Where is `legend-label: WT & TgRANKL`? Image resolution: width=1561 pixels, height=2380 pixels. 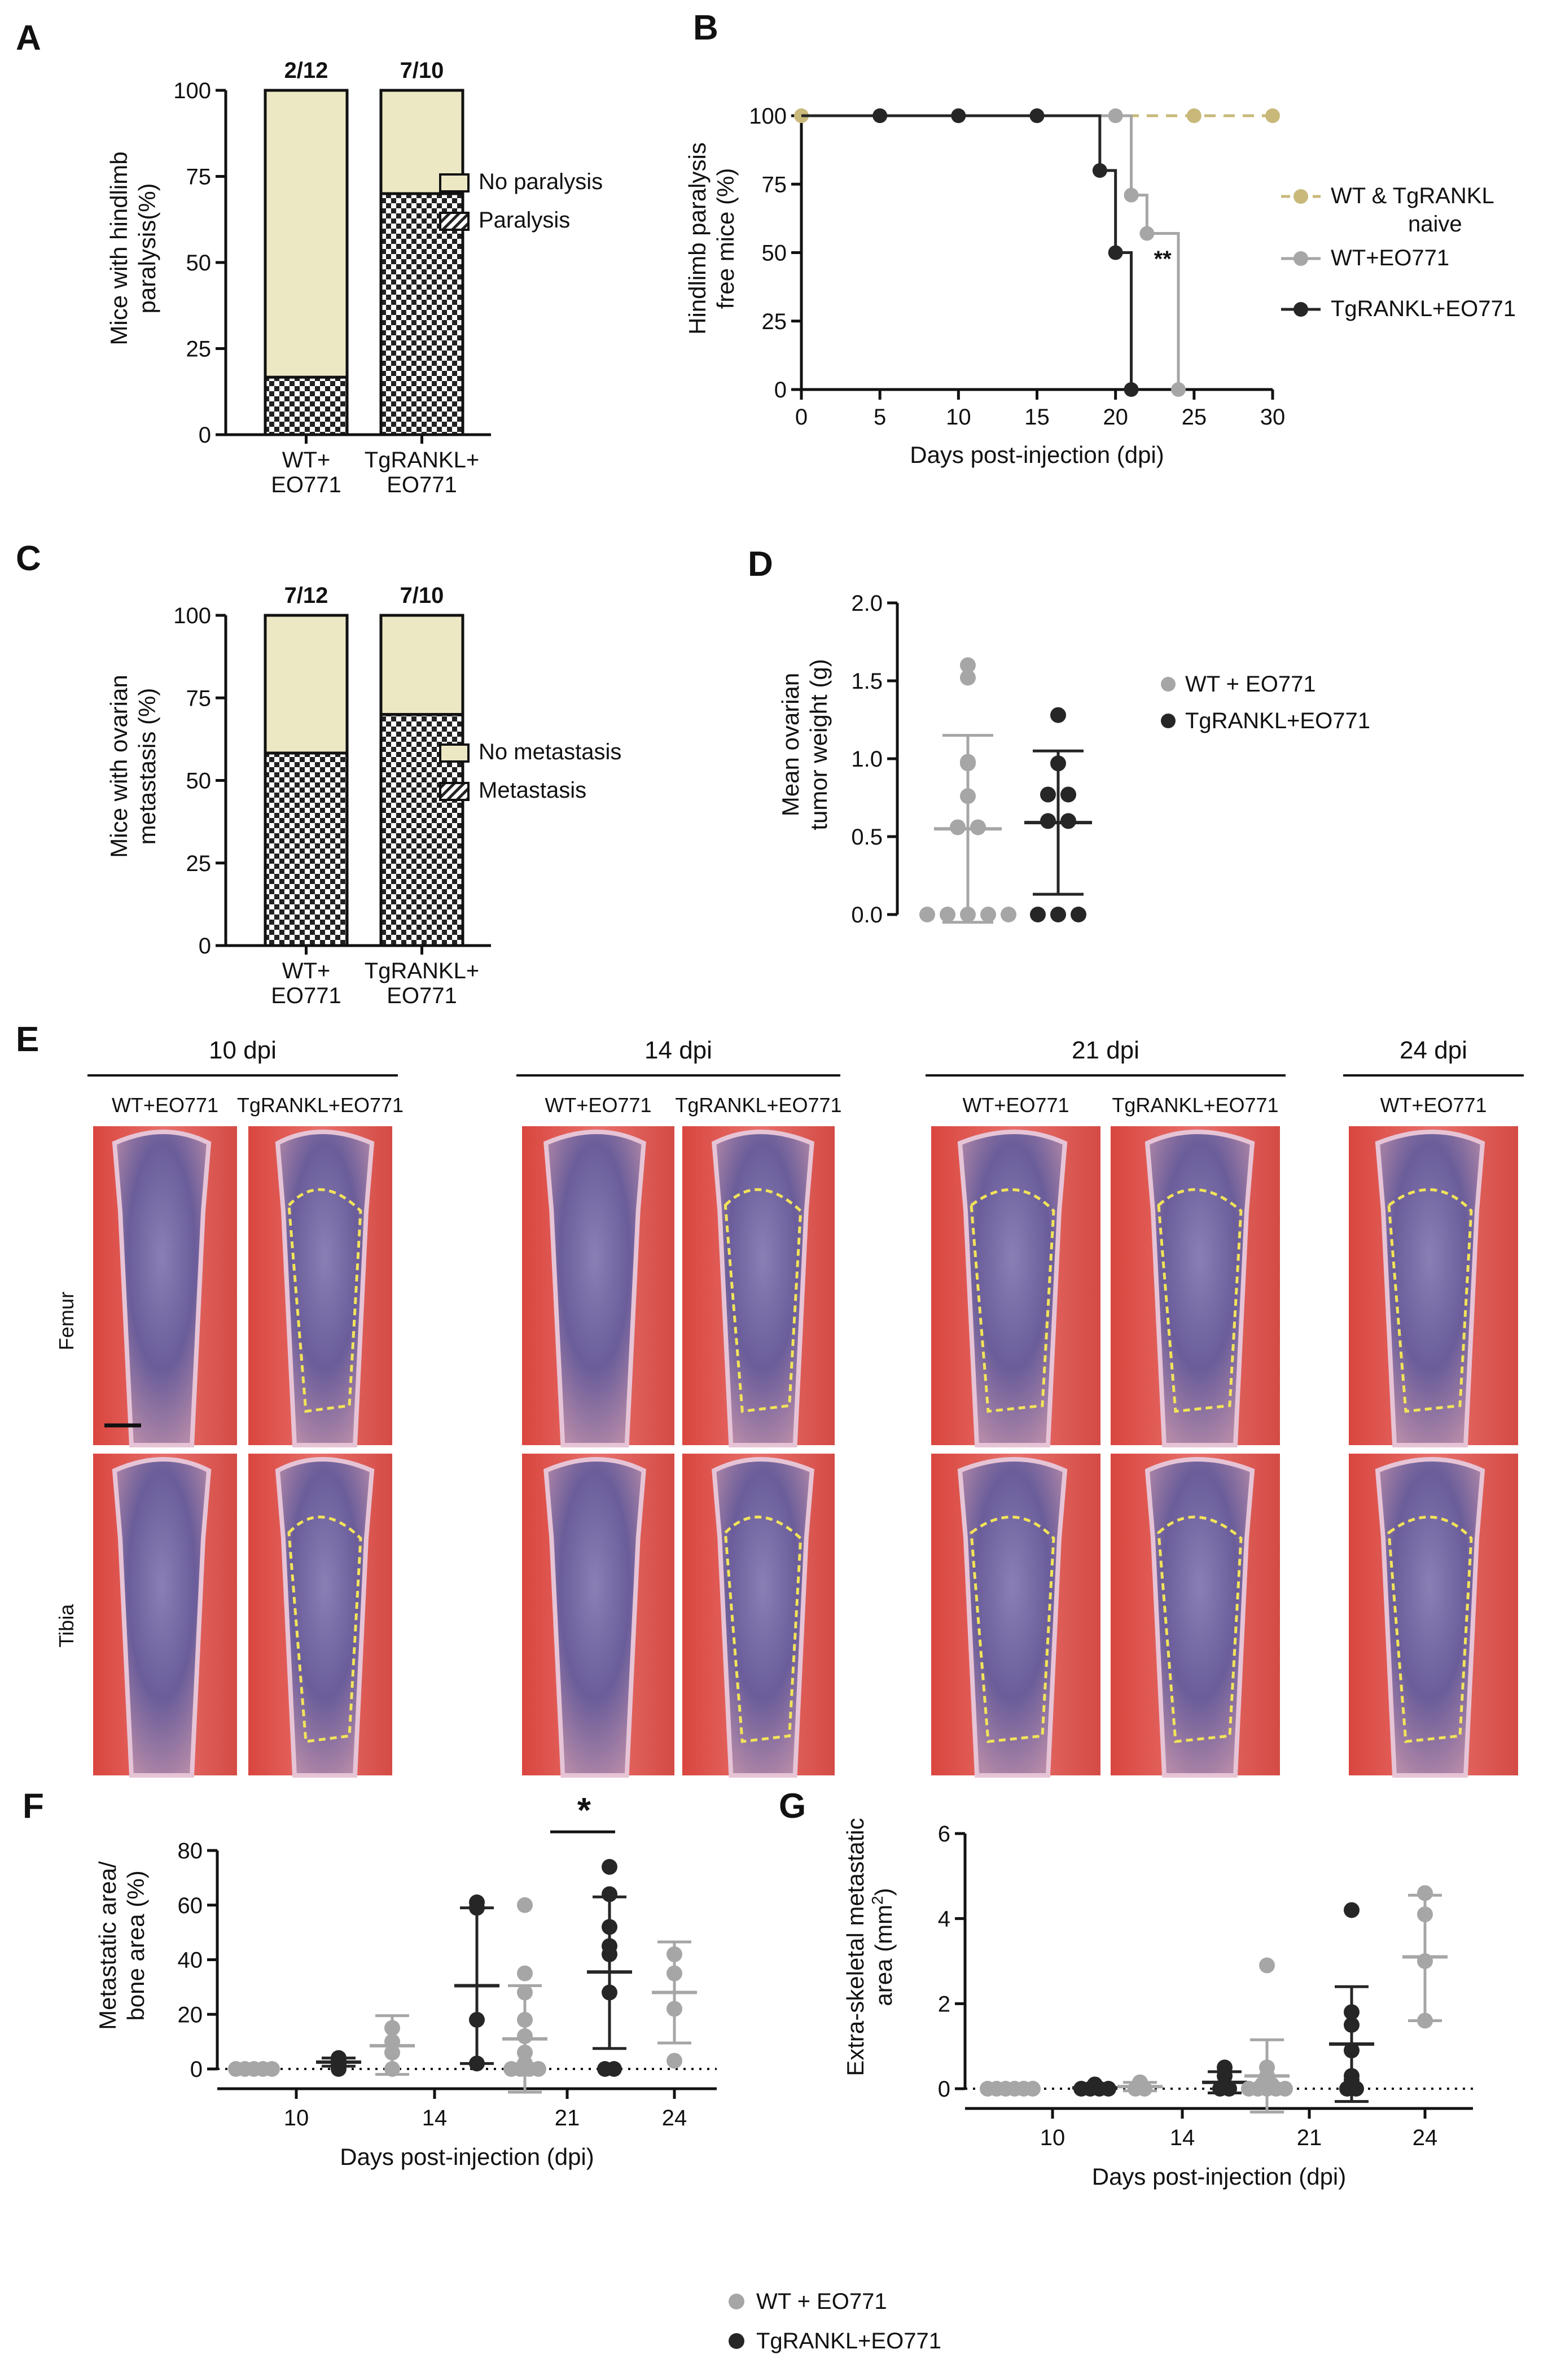 legend-label: WT & TgRANKL is located at coordinates (1412, 195).